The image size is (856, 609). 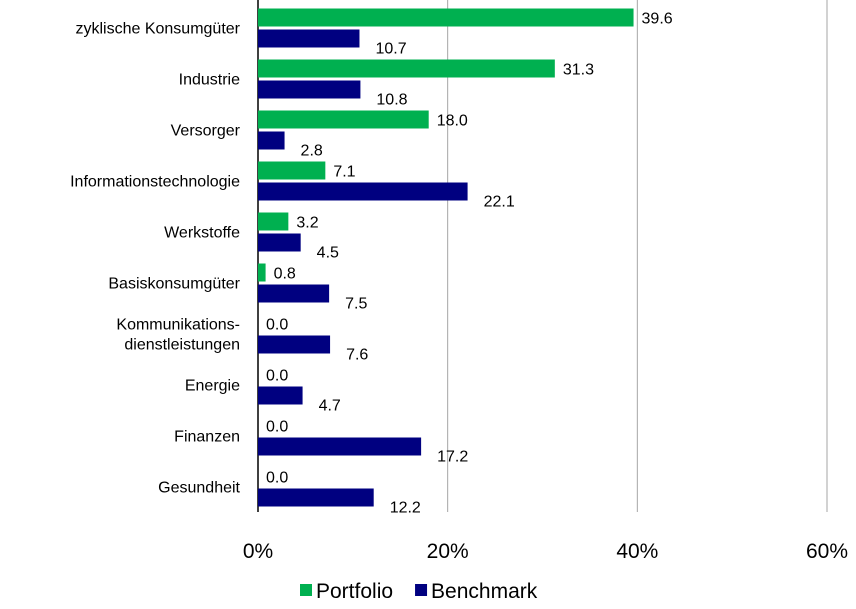 What do you see at coordinates (405, 508) in the screenshot?
I see `data-label: 12.2` at bounding box center [405, 508].